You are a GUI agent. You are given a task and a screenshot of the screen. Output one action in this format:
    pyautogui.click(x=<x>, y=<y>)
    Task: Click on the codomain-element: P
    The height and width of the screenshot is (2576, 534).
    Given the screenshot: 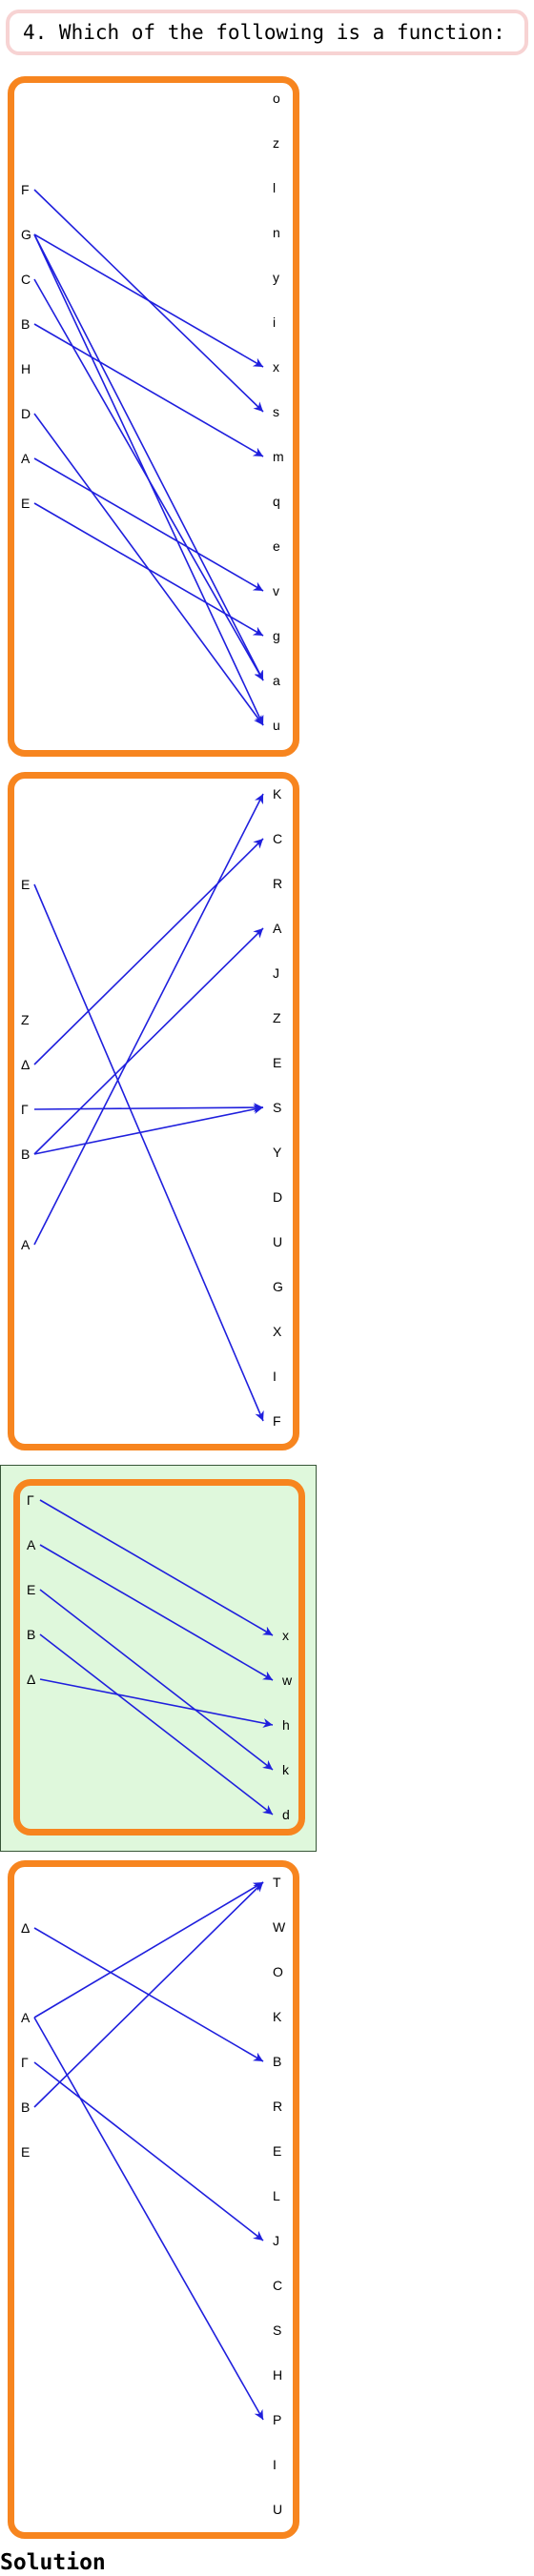 What is the action you would take?
    pyautogui.click(x=277, y=2419)
    